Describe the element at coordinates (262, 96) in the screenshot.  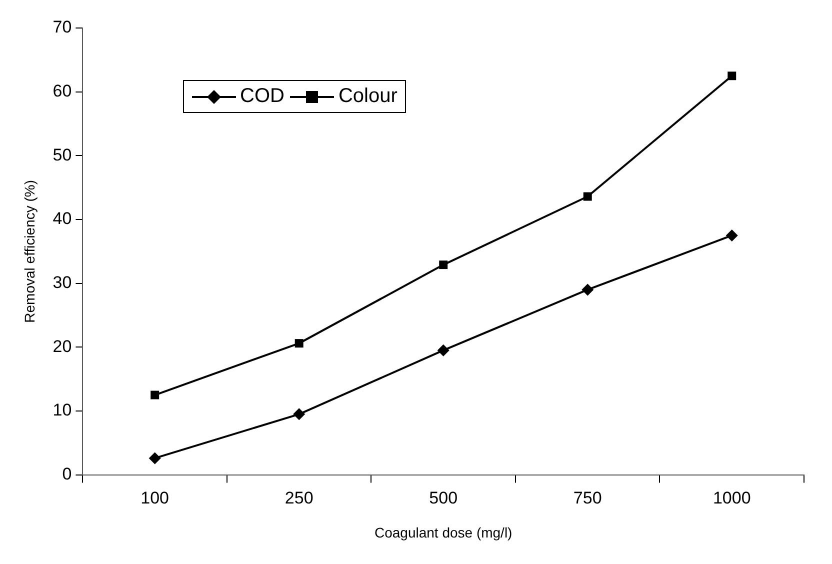
I see `legend-label: COD` at that location.